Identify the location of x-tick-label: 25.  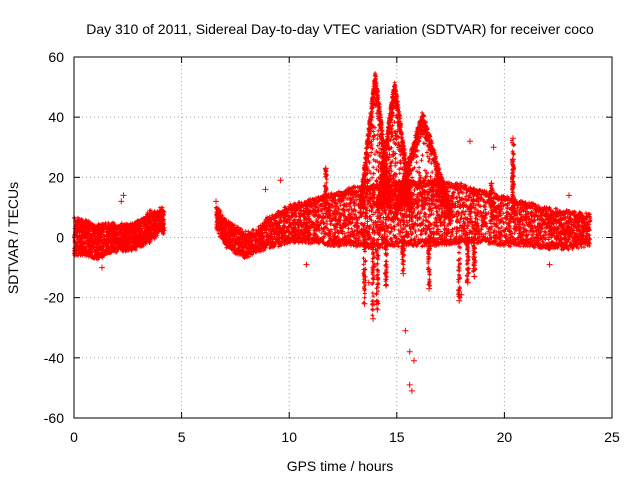
(612, 437).